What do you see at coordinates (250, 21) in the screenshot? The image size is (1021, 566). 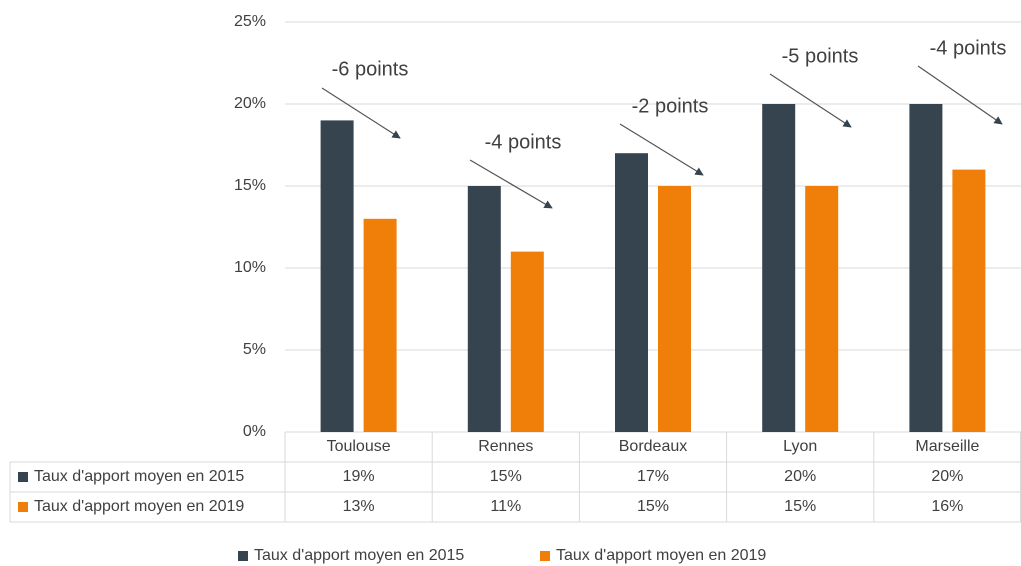 I see `y-tick-label: 25%` at bounding box center [250, 21].